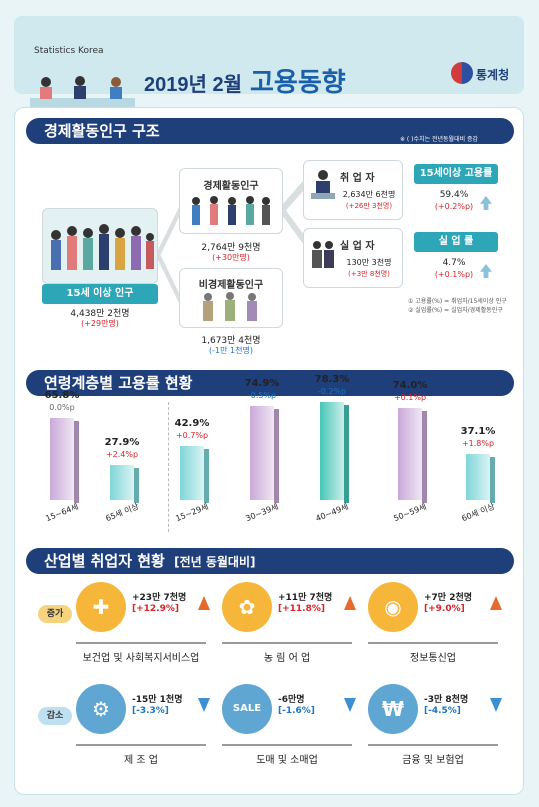 The image size is (539, 807). I want to click on industry-change-6: [-4.5%], so click(442, 711).